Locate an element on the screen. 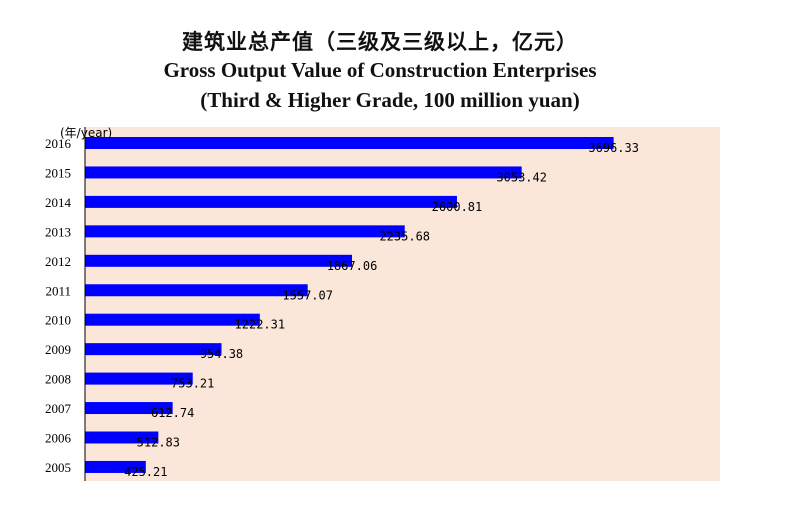 Image resolution: width=800 pixels, height=519 pixels. data-label-2015: 3053.42 is located at coordinates (521, 177).